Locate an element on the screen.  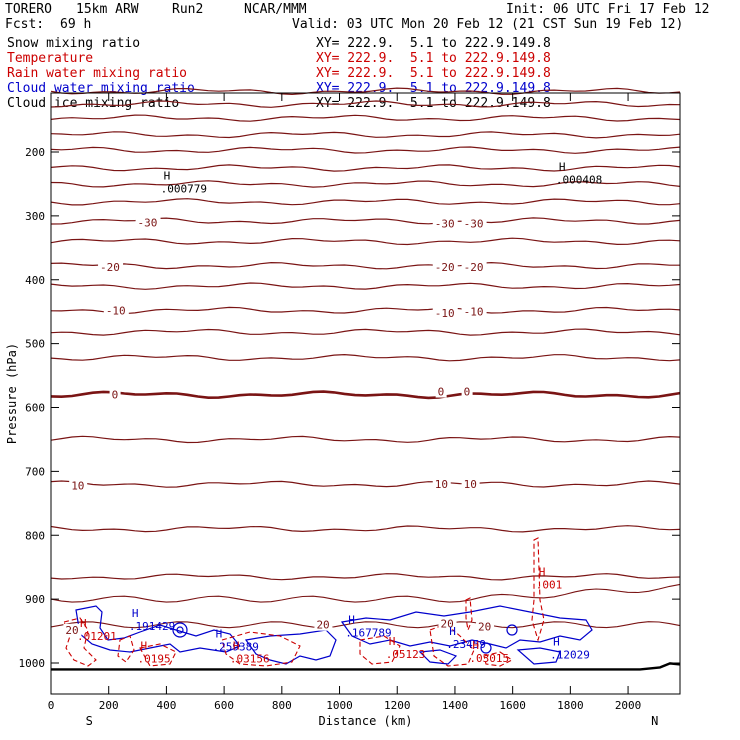
y-tick-label: 600 is located at coordinates (35, 408).